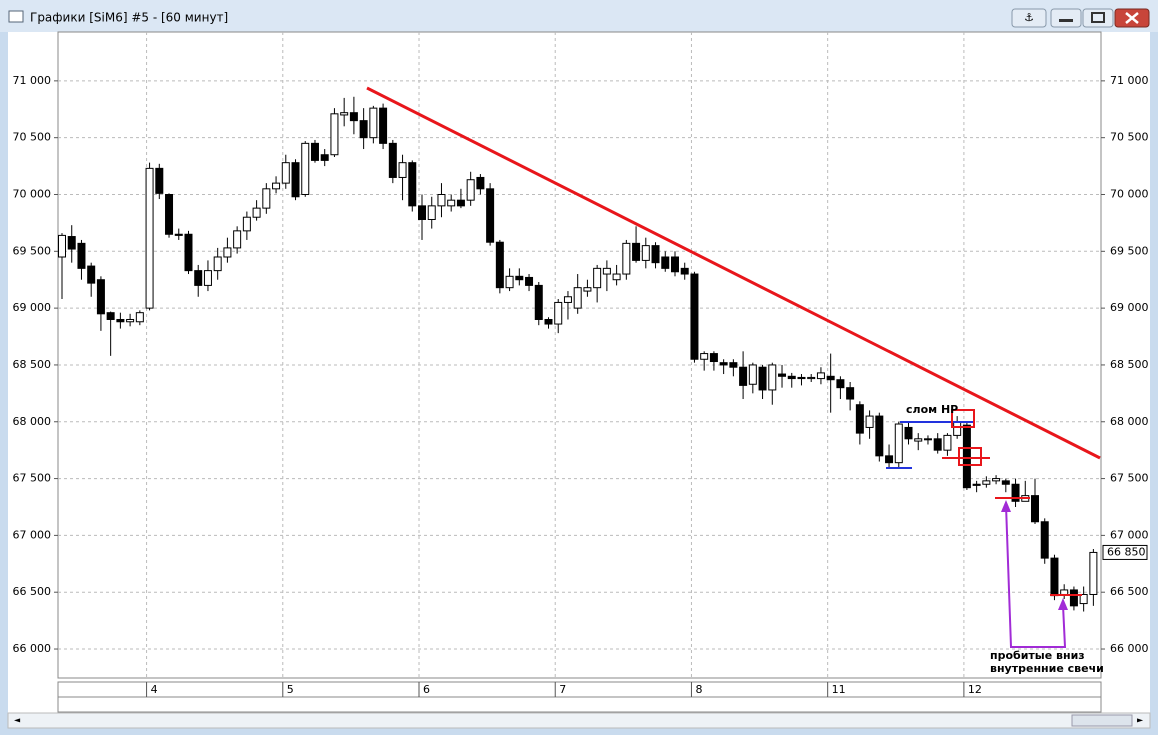 The width and height of the screenshot is (1158, 739). I want to click on minimize-button, so click(1066, 18).